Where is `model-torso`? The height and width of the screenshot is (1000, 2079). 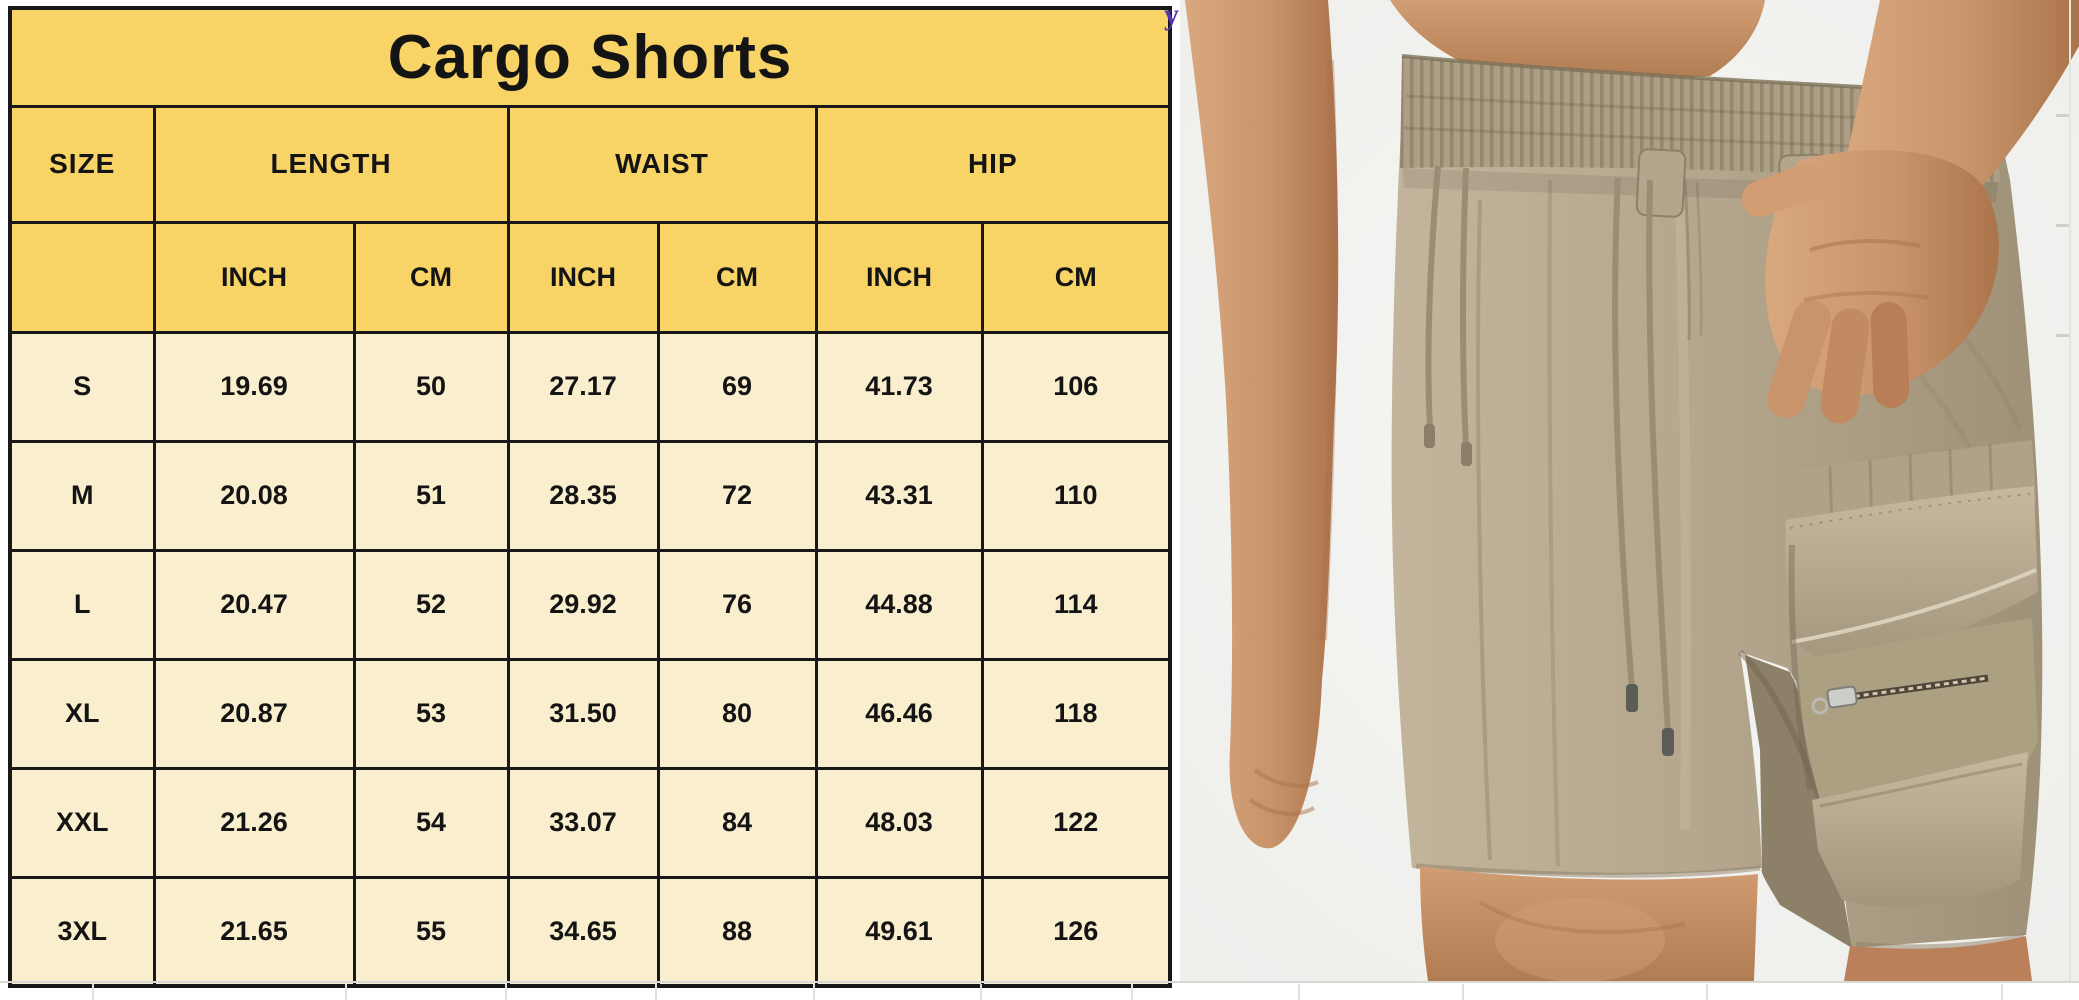 model-torso is located at coordinates (1577, 40).